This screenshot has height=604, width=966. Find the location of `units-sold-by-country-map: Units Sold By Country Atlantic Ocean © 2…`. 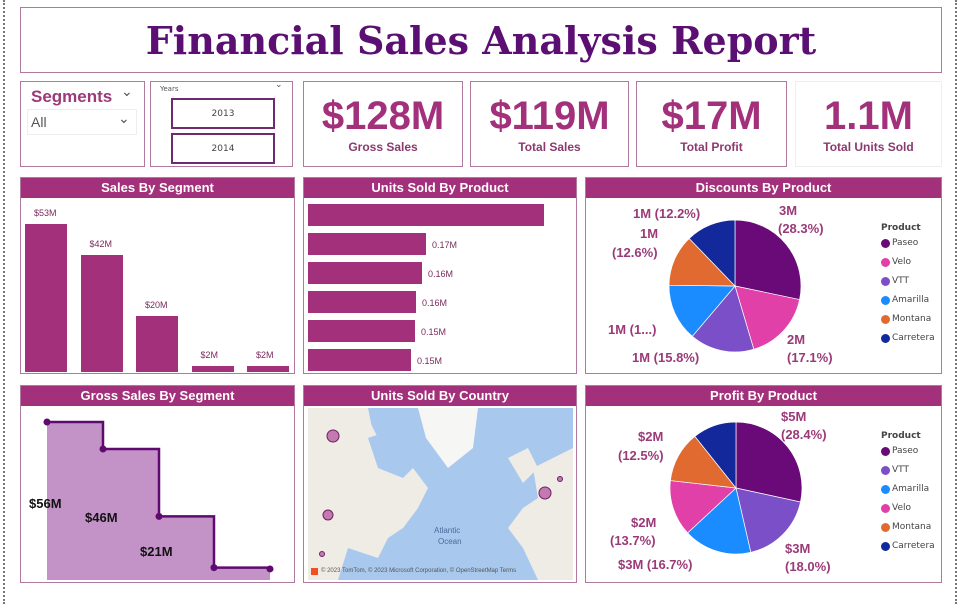

units-sold-by-country-map: Units Sold By Country Atlantic Ocean © 2… is located at coordinates (440, 484).